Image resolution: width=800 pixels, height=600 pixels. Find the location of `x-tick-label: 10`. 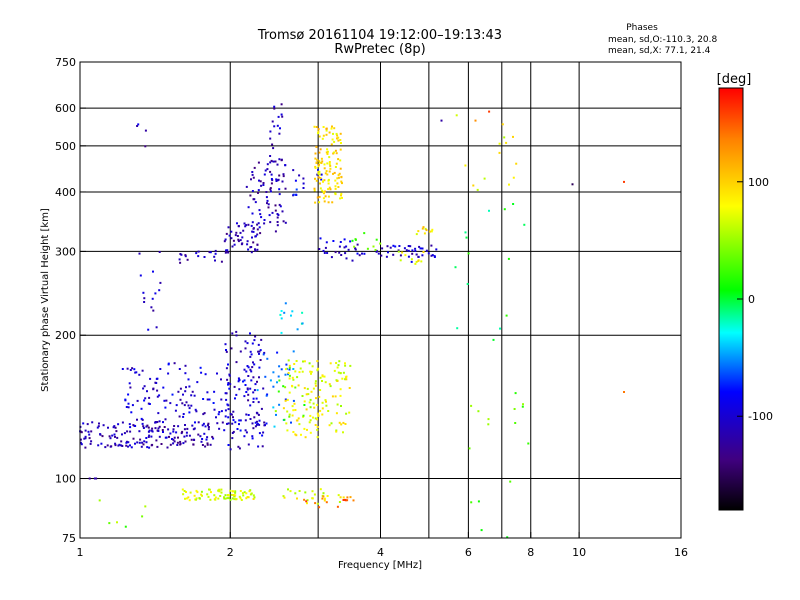

x-tick-label: 10 is located at coordinates (579, 552).